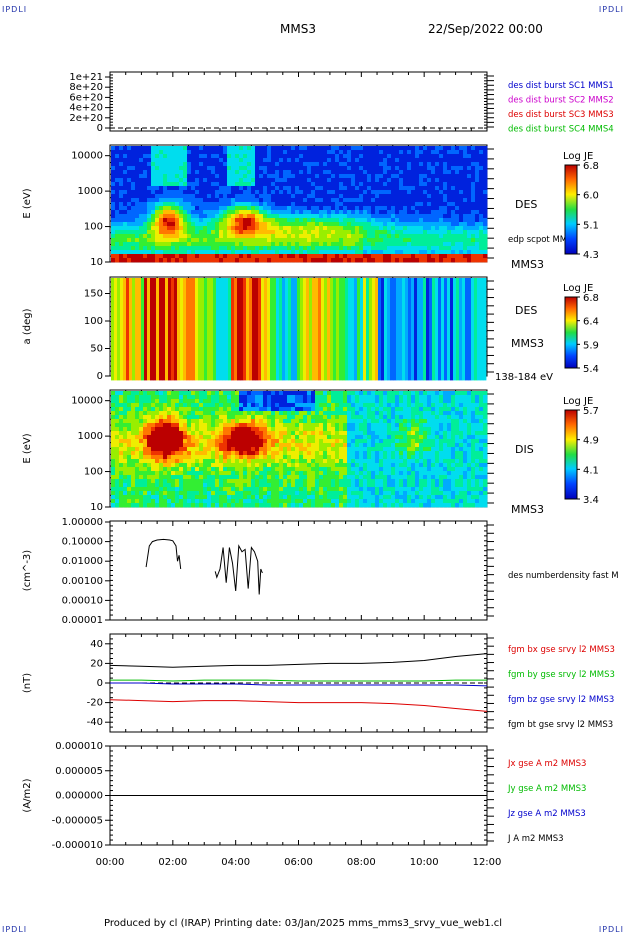 The image size is (630, 934). What do you see at coordinates (485, 29) in the screenshot?
I see `plot-date: 22/Sep/2022 00:00` at bounding box center [485, 29].